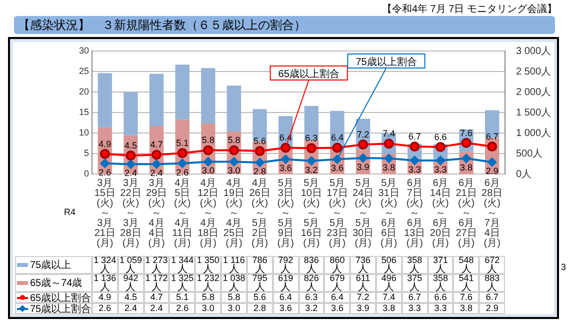  Describe the element at coordinates (563, 267) in the screenshot. I see `text: 3` at that location.